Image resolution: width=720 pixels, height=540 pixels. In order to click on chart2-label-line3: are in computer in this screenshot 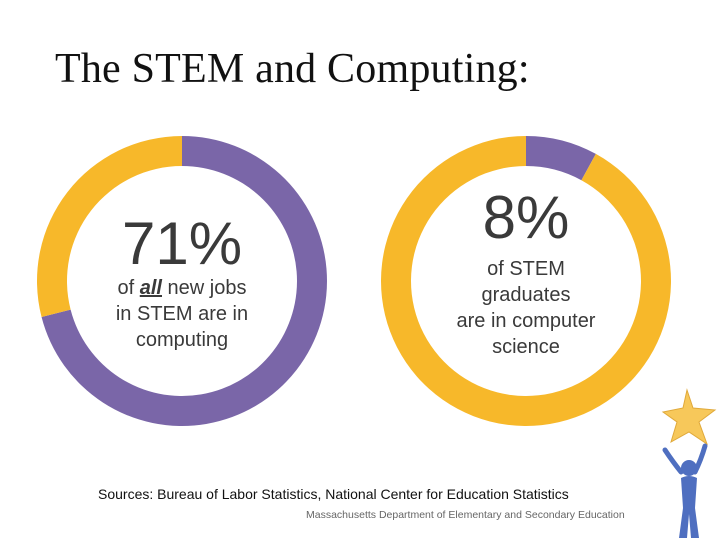, I will do `click(526, 321)`.